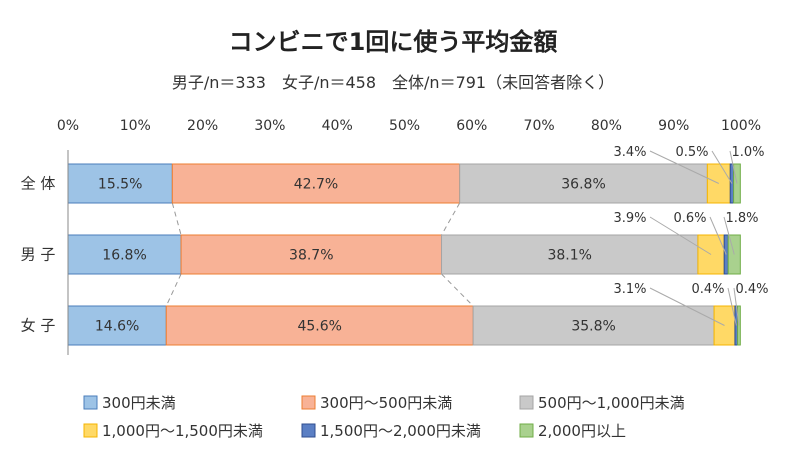 This screenshot has width=786, height=467. I want to click on x-tick-label: 50%, so click(404, 126).